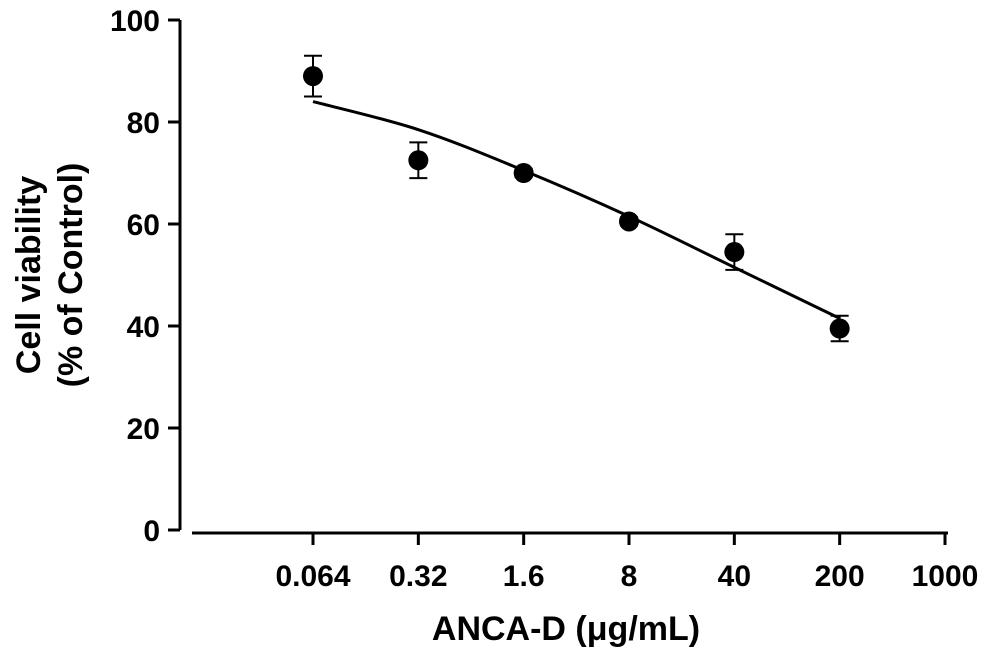  What do you see at coordinates (945, 576) in the screenshot?
I see `x-tick-label: 1000` at bounding box center [945, 576].